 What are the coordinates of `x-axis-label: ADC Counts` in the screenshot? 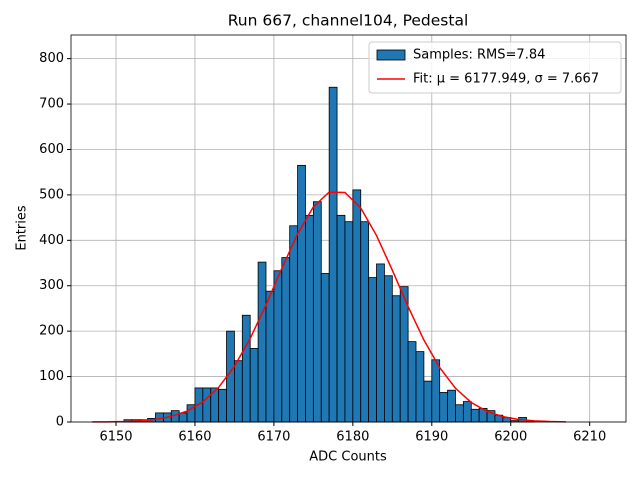 It's located at (348, 457).